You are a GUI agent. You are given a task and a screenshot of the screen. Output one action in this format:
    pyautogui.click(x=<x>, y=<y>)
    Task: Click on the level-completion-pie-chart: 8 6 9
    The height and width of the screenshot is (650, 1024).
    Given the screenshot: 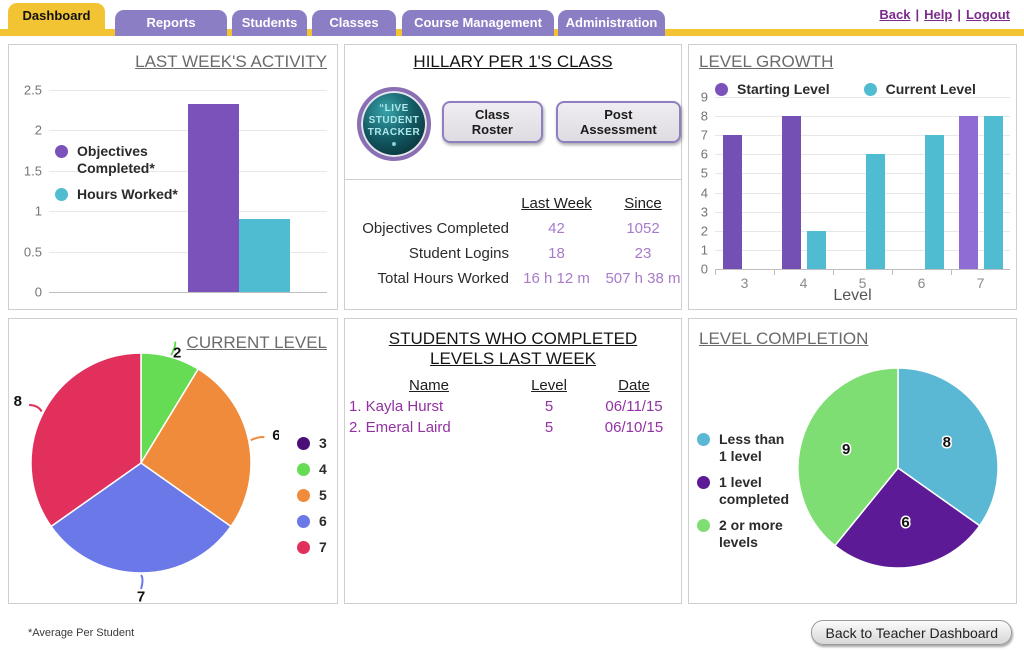 What is the action you would take?
    pyautogui.click(x=898, y=468)
    